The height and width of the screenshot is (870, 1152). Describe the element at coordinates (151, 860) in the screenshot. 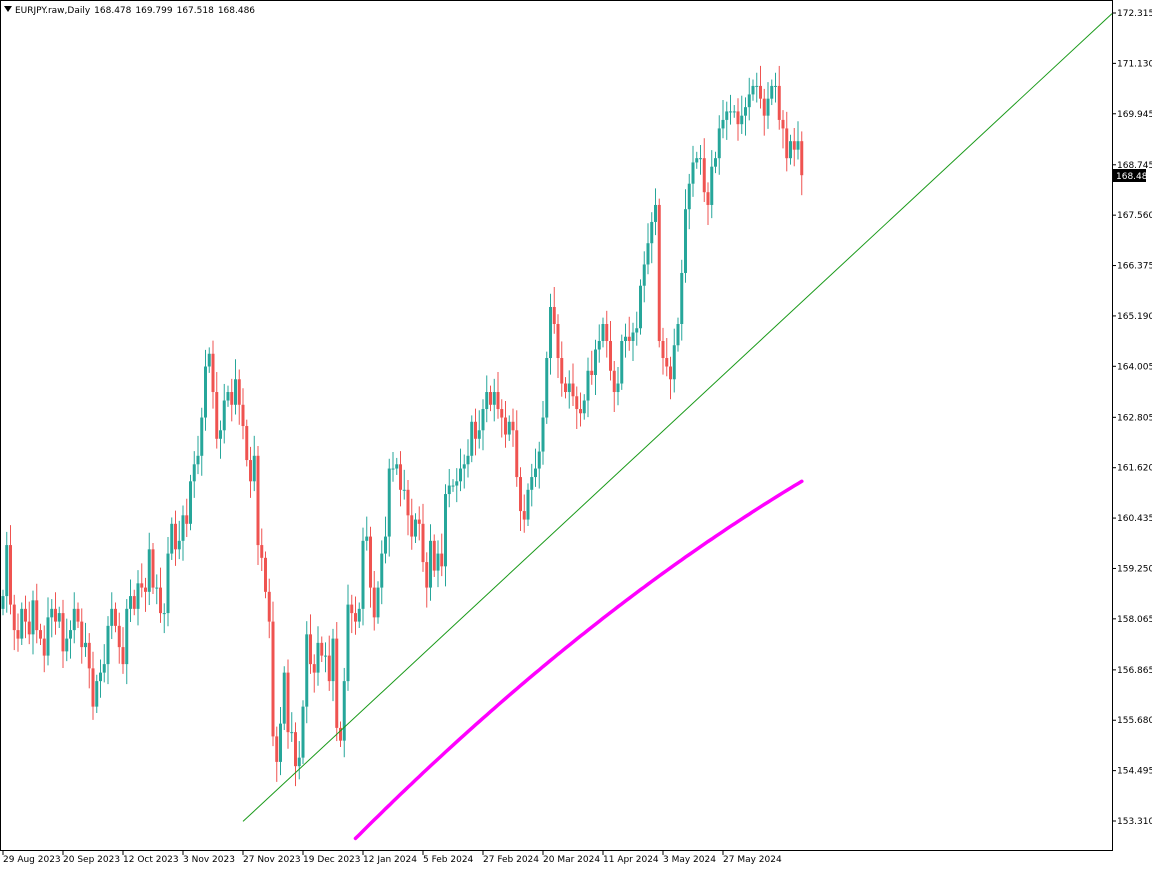

I see `x-tick-label: 12 Oct 2023` at that location.